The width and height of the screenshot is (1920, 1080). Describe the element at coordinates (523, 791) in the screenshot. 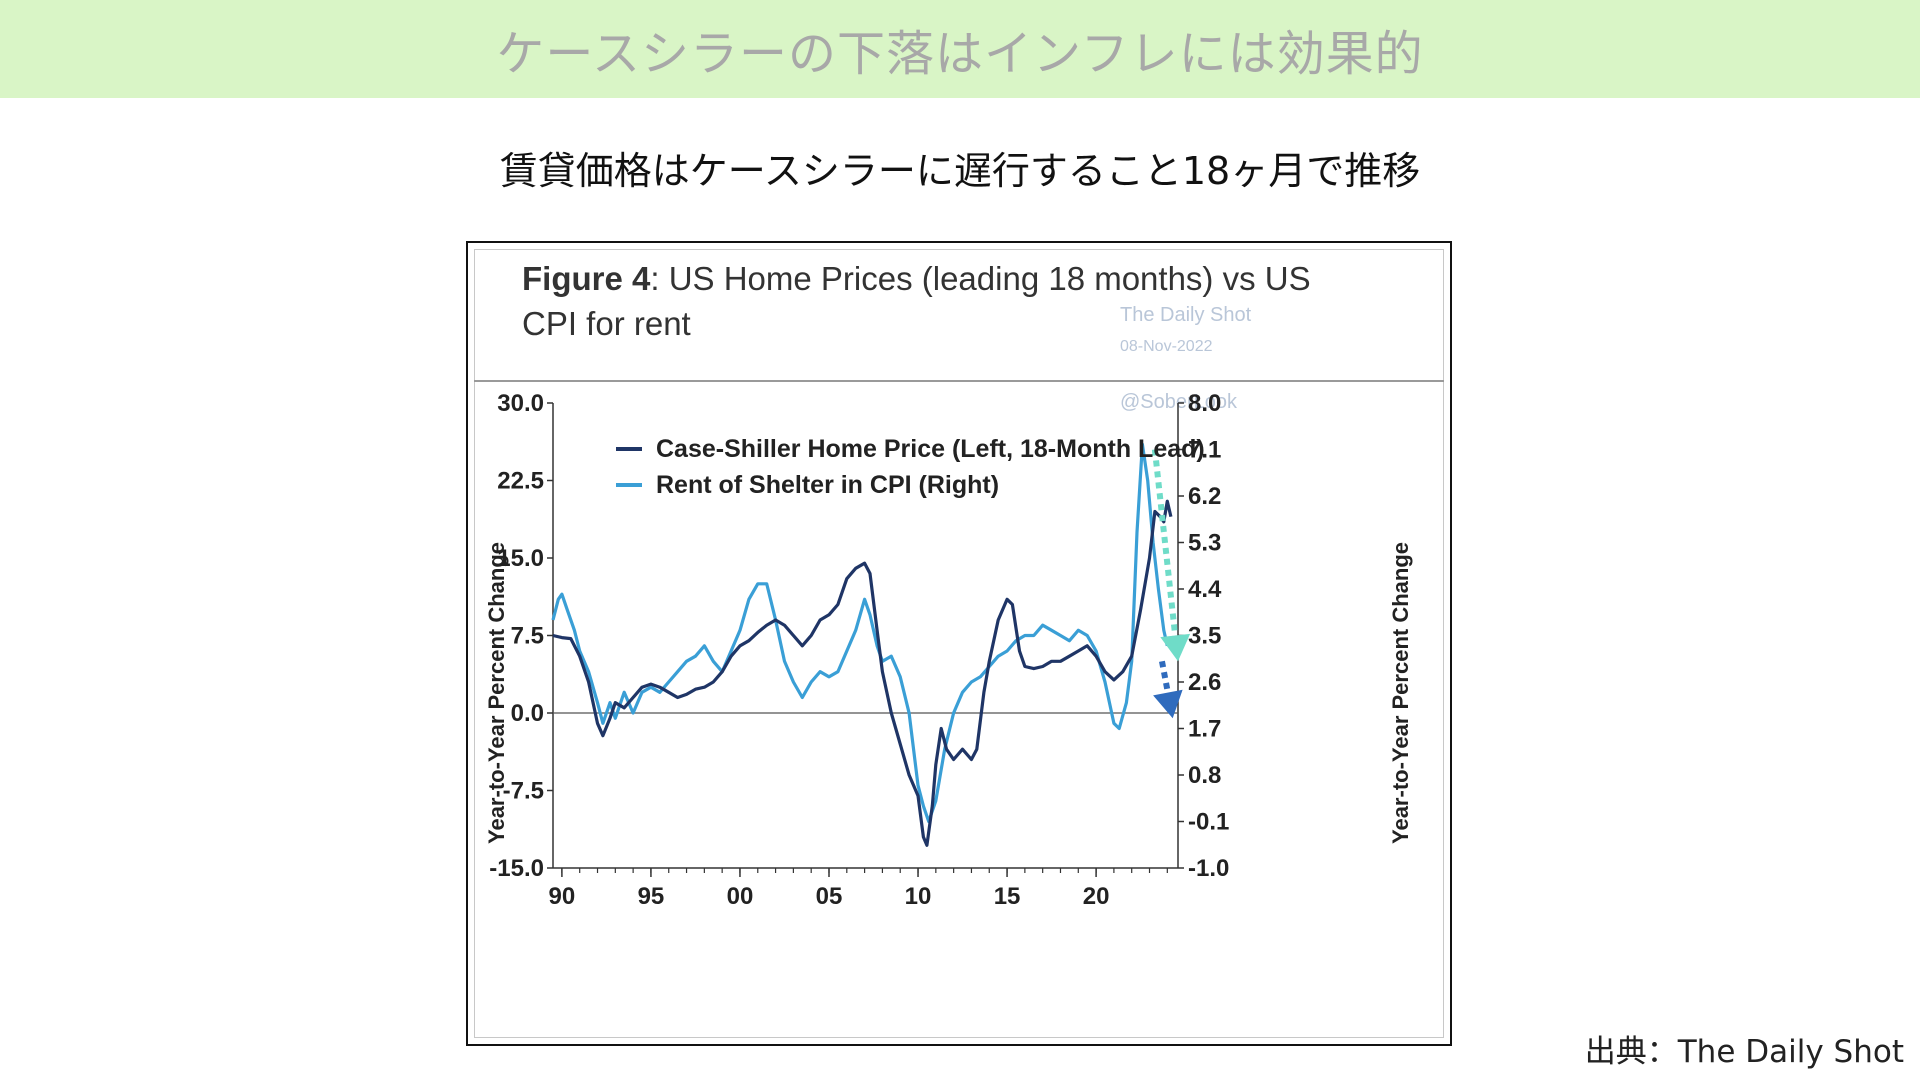

I see `y-tick-label-left: -7.5` at that location.